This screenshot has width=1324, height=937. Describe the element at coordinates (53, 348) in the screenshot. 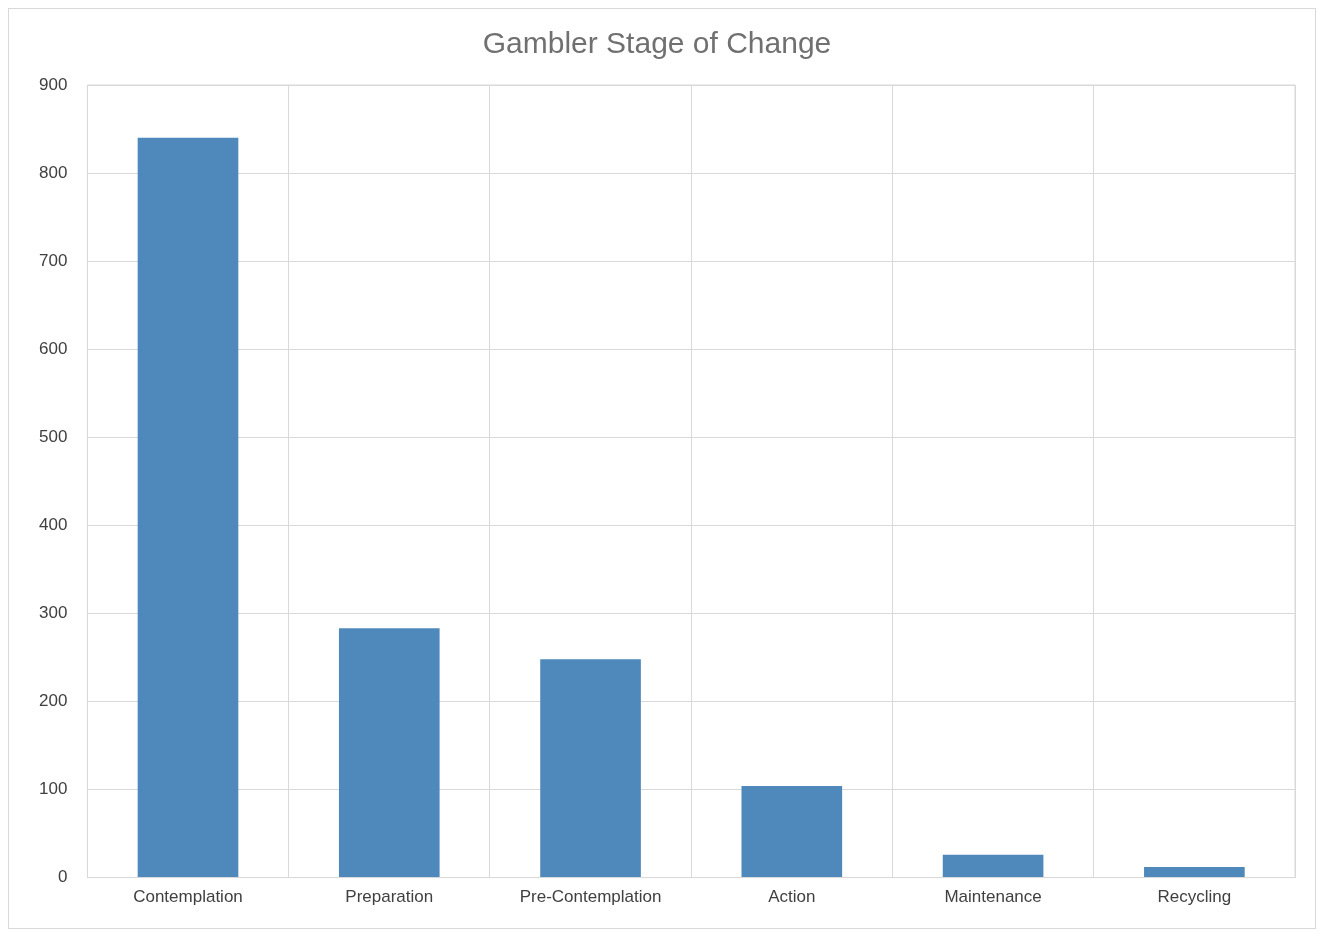

I see `y-tick-label: 600` at that location.